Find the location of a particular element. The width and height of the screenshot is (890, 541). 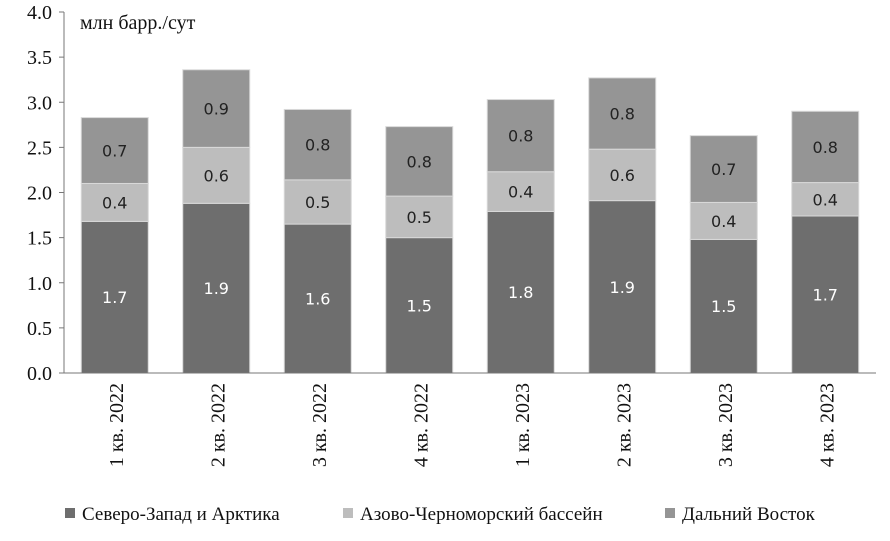

x-tick-label: 4 кв. 2022 is located at coordinates (421, 425).